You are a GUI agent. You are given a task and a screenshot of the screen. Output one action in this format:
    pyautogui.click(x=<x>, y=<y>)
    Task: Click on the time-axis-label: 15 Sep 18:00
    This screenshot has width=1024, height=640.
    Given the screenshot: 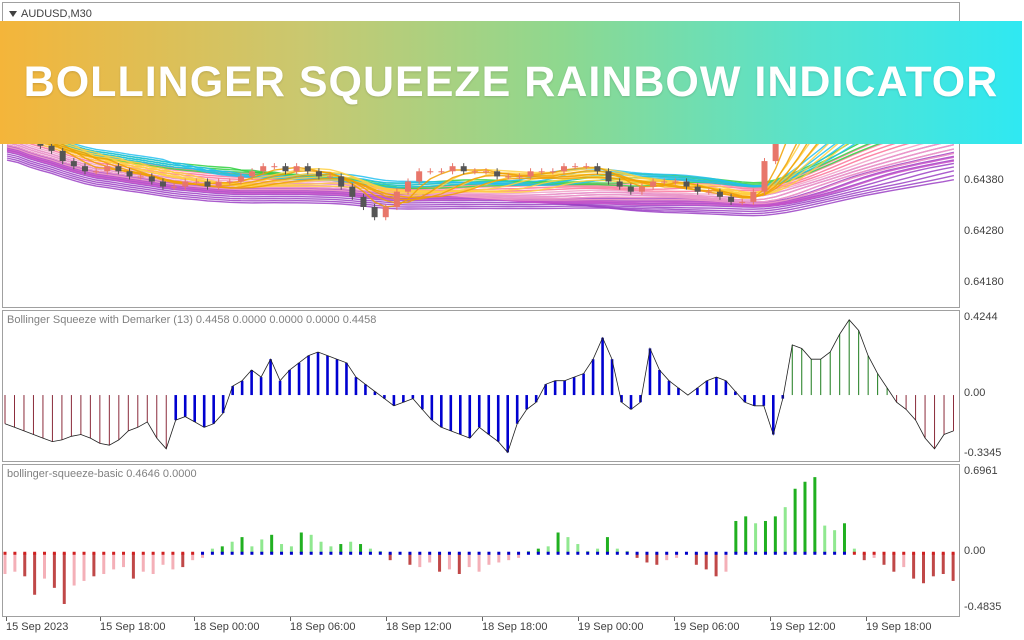 What is the action you would take?
    pyautogui.click(x=133, y=627)
    